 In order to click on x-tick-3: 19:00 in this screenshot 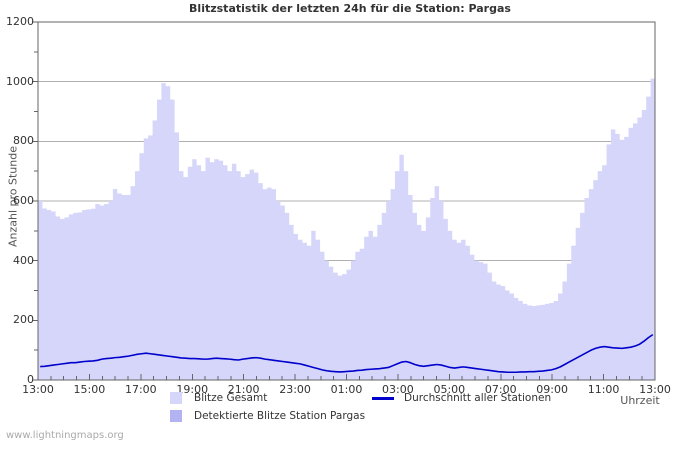, I will do `click(192, 389)`.